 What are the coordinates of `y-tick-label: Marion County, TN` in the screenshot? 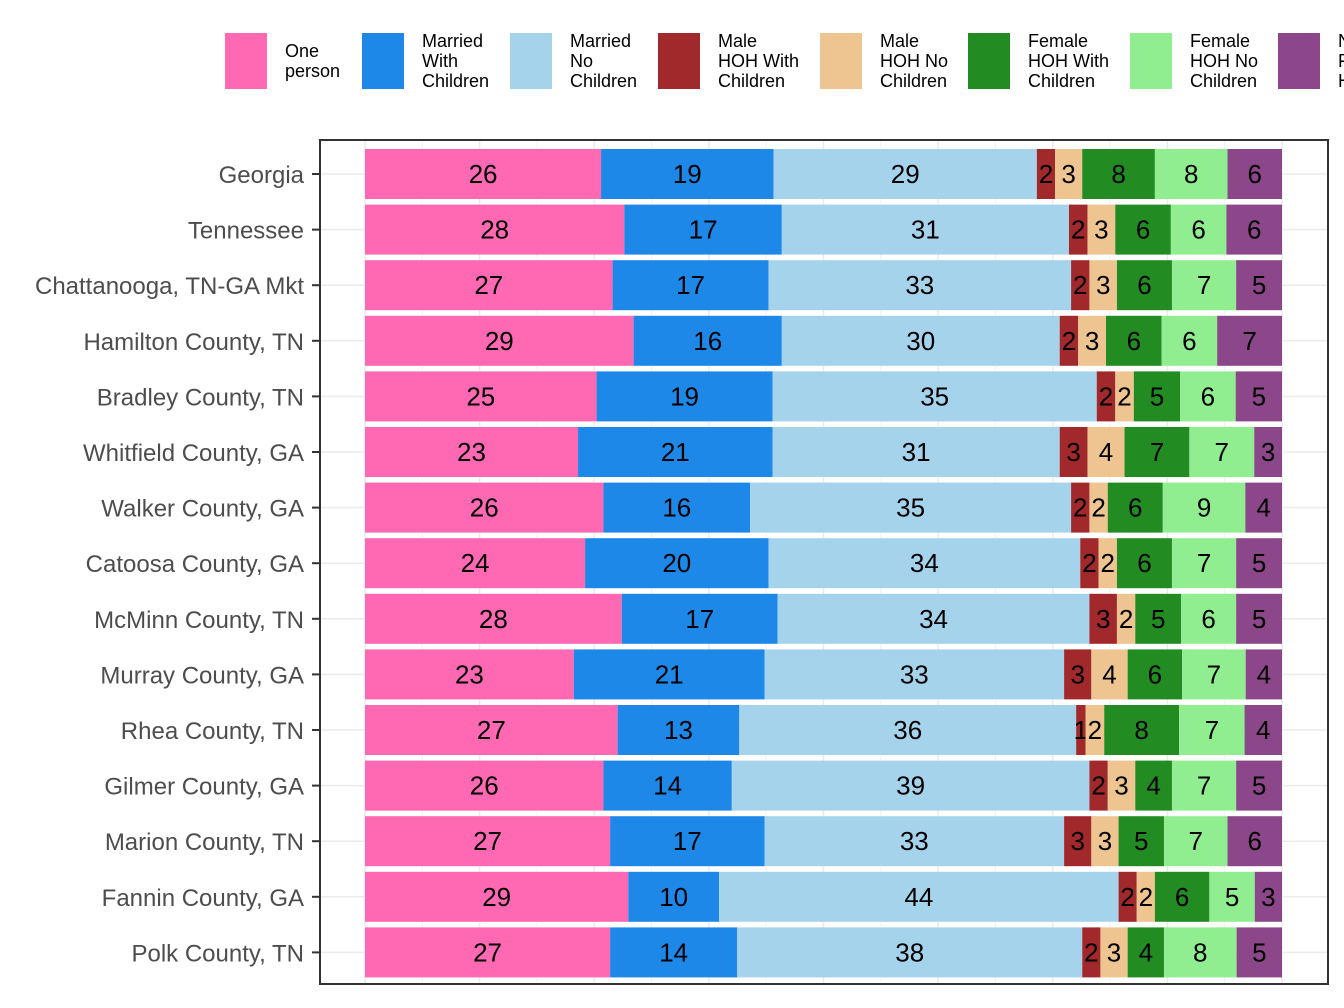 It's located at (204, 842).